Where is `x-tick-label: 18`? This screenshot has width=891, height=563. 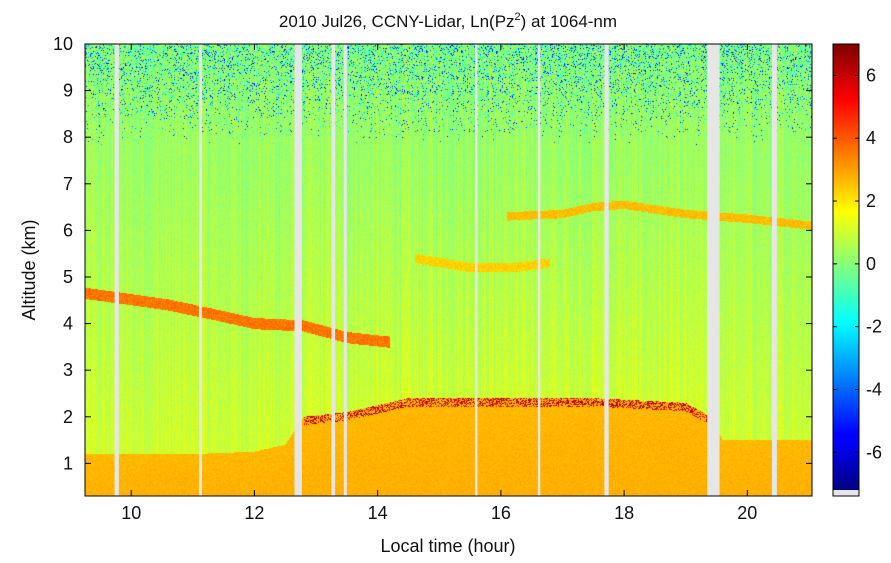
x-tick-label: 18 is located at coordinates (624, 513).